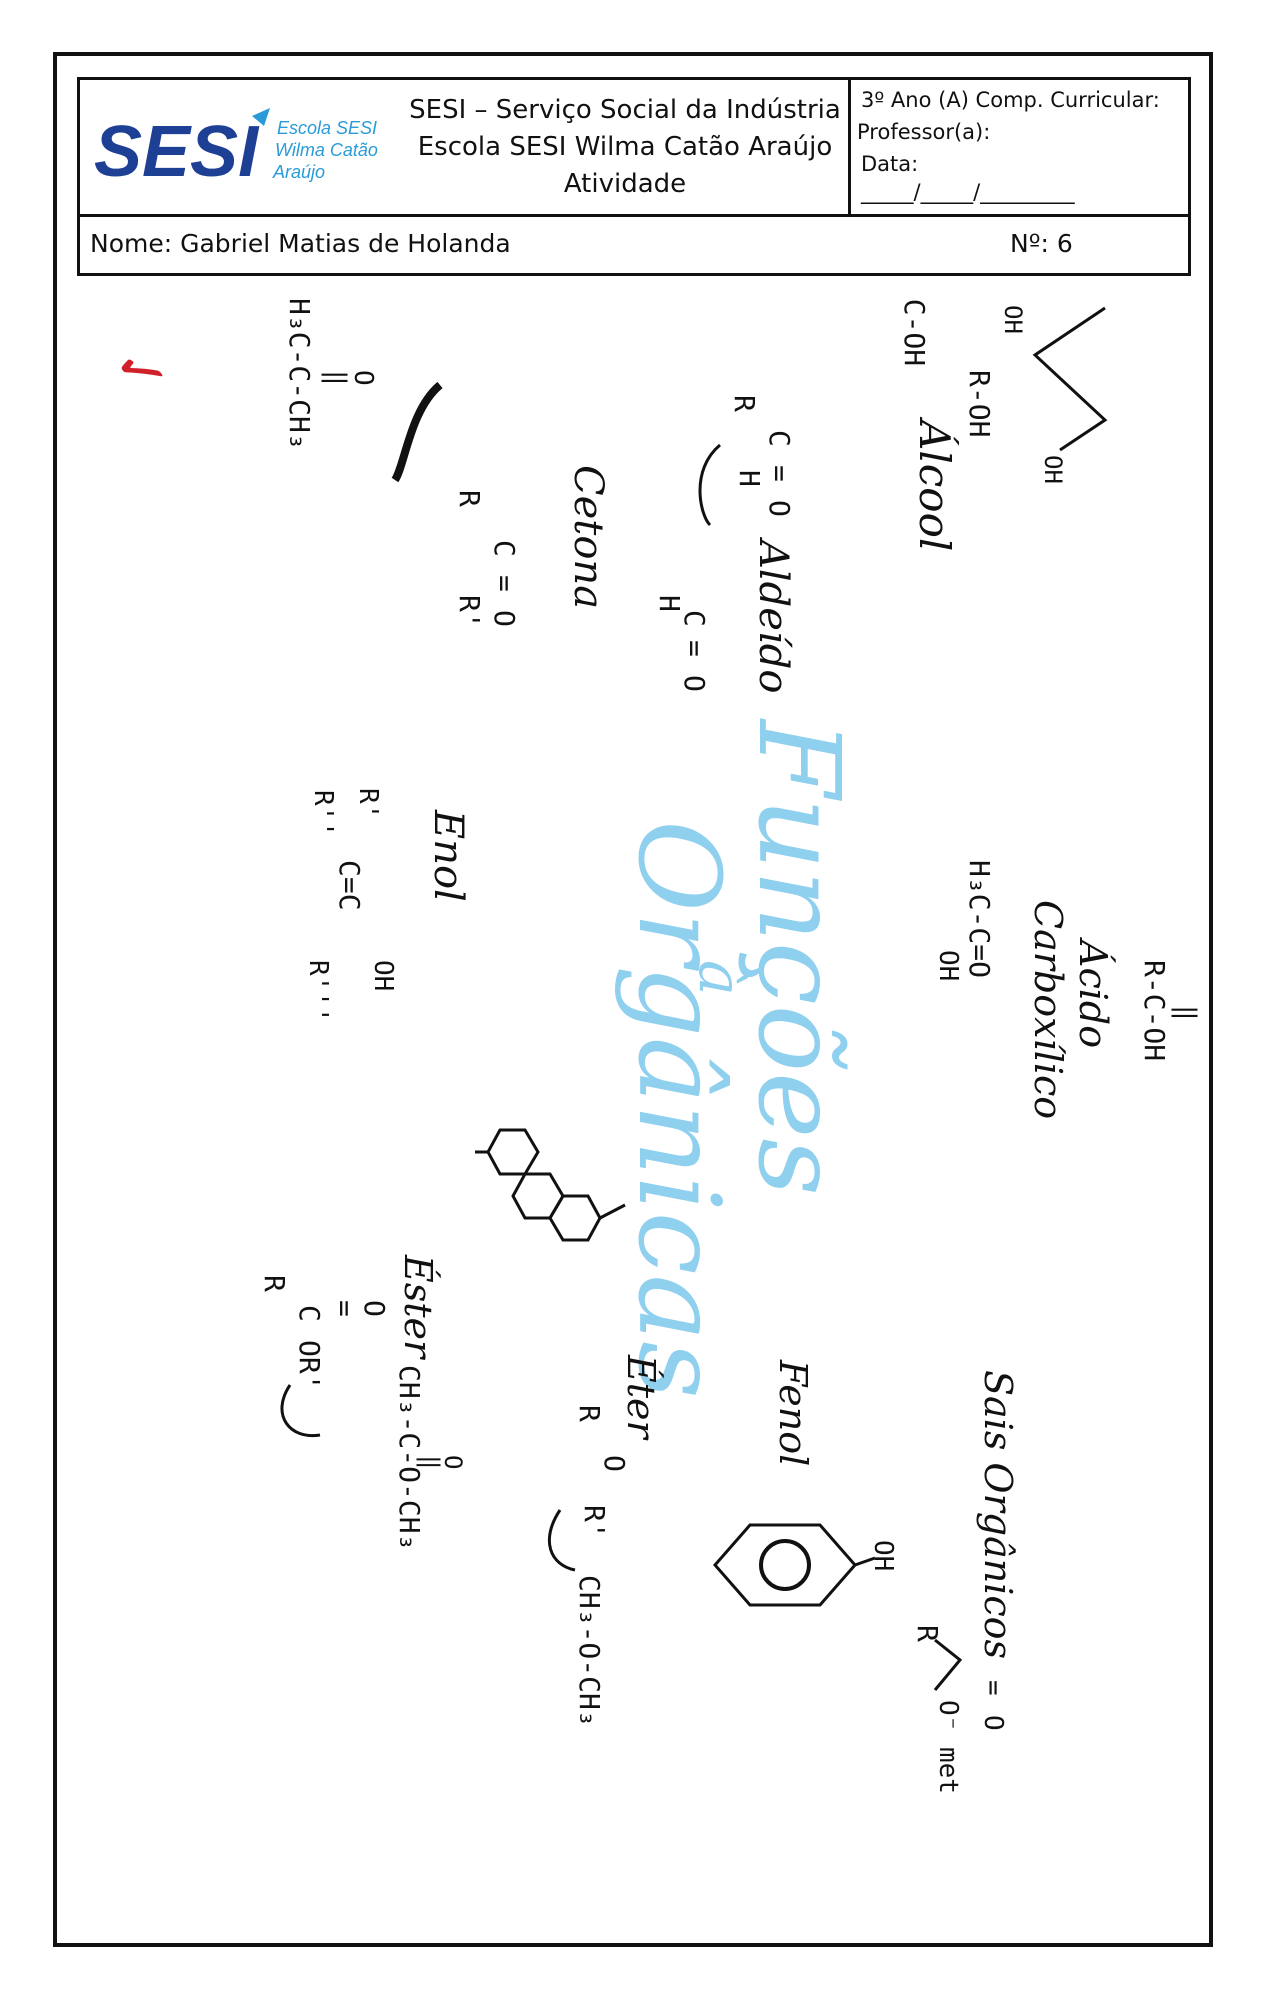  What do you see at coordinates (625, 184) in the screenshot?
I see `activity-label: Atividade` at bounding box center [625, 184].